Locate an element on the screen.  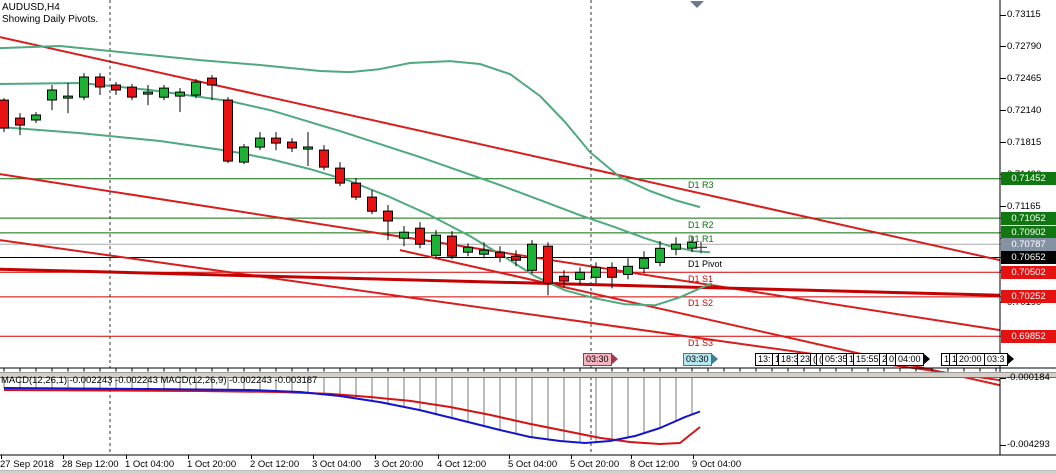
date-label: 2 Oct 12:00 is located at coordinates (275, 464).